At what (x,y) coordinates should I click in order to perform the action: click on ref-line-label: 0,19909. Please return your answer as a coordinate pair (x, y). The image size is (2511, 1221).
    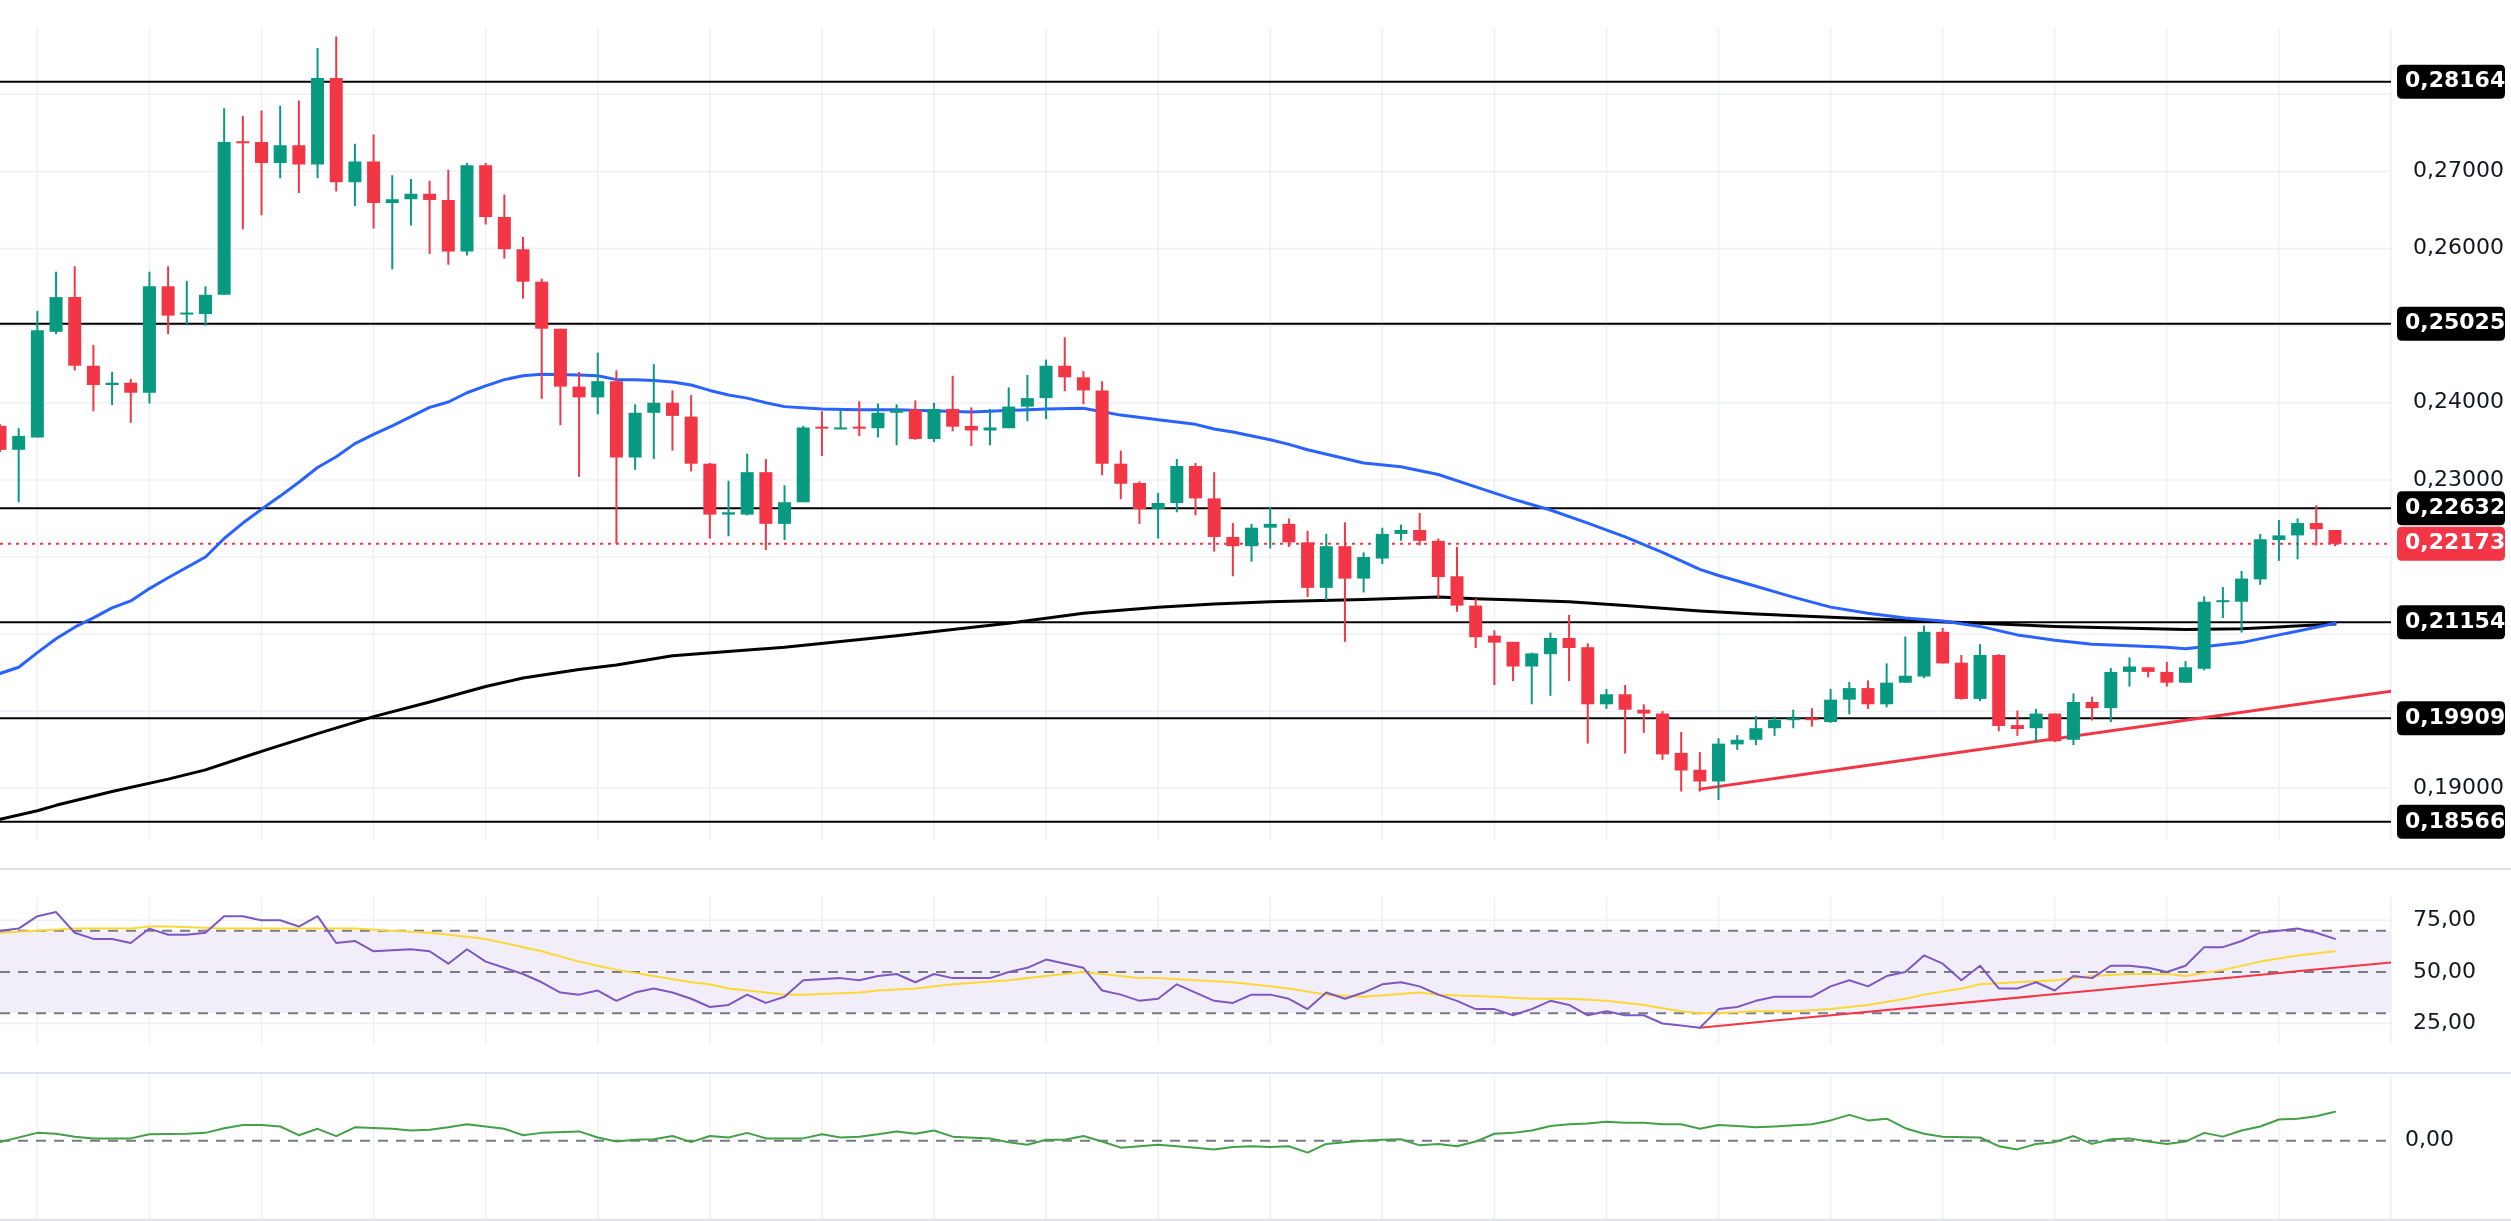
    Looking at the image, I should click on (2455, 716).